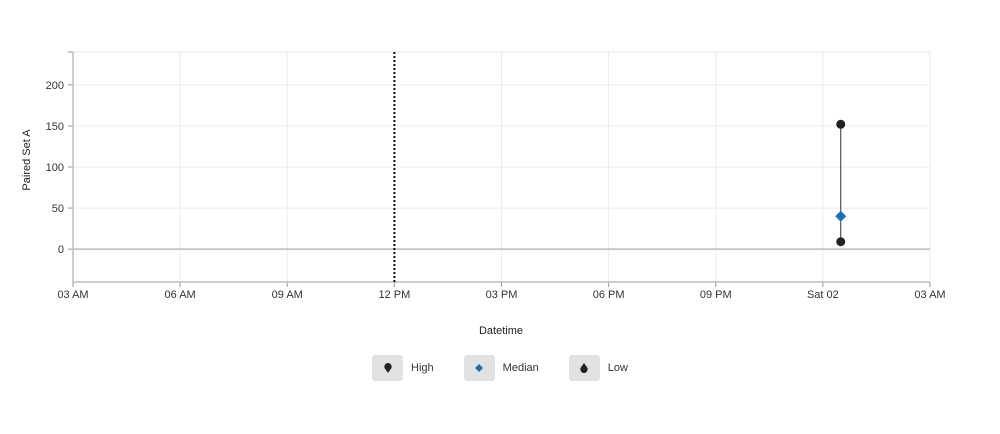  I want to click on legend-swatch-median, so click(479, 368).